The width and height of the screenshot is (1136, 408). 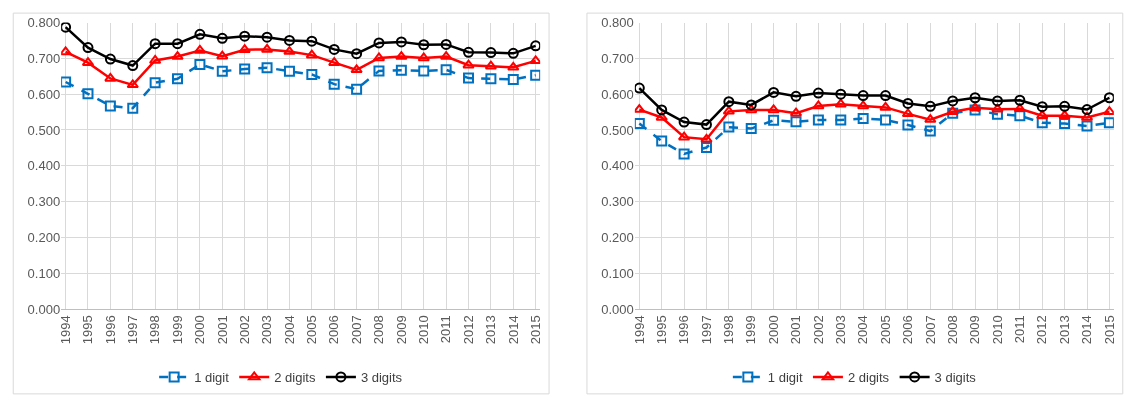 I want to click on x-tick-label: 2015, so click(x=535, y=330).